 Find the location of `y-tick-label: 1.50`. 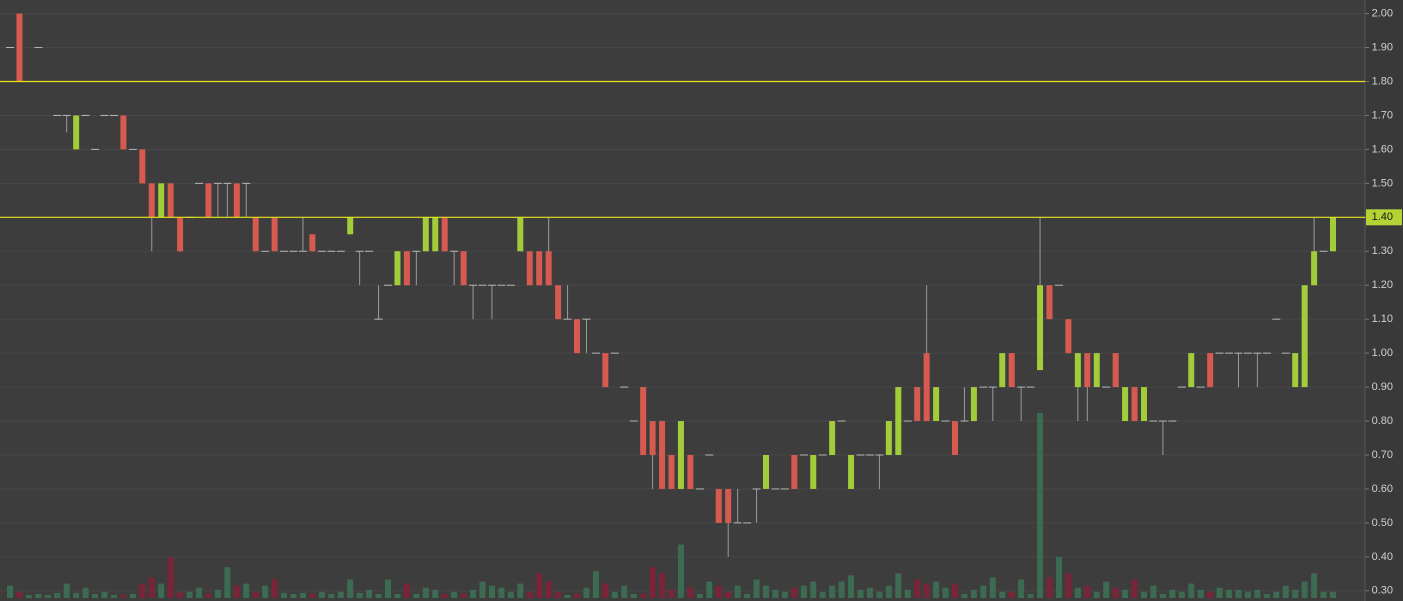

y-tick-label: 1.50 is located at coordinates (1382, 183).